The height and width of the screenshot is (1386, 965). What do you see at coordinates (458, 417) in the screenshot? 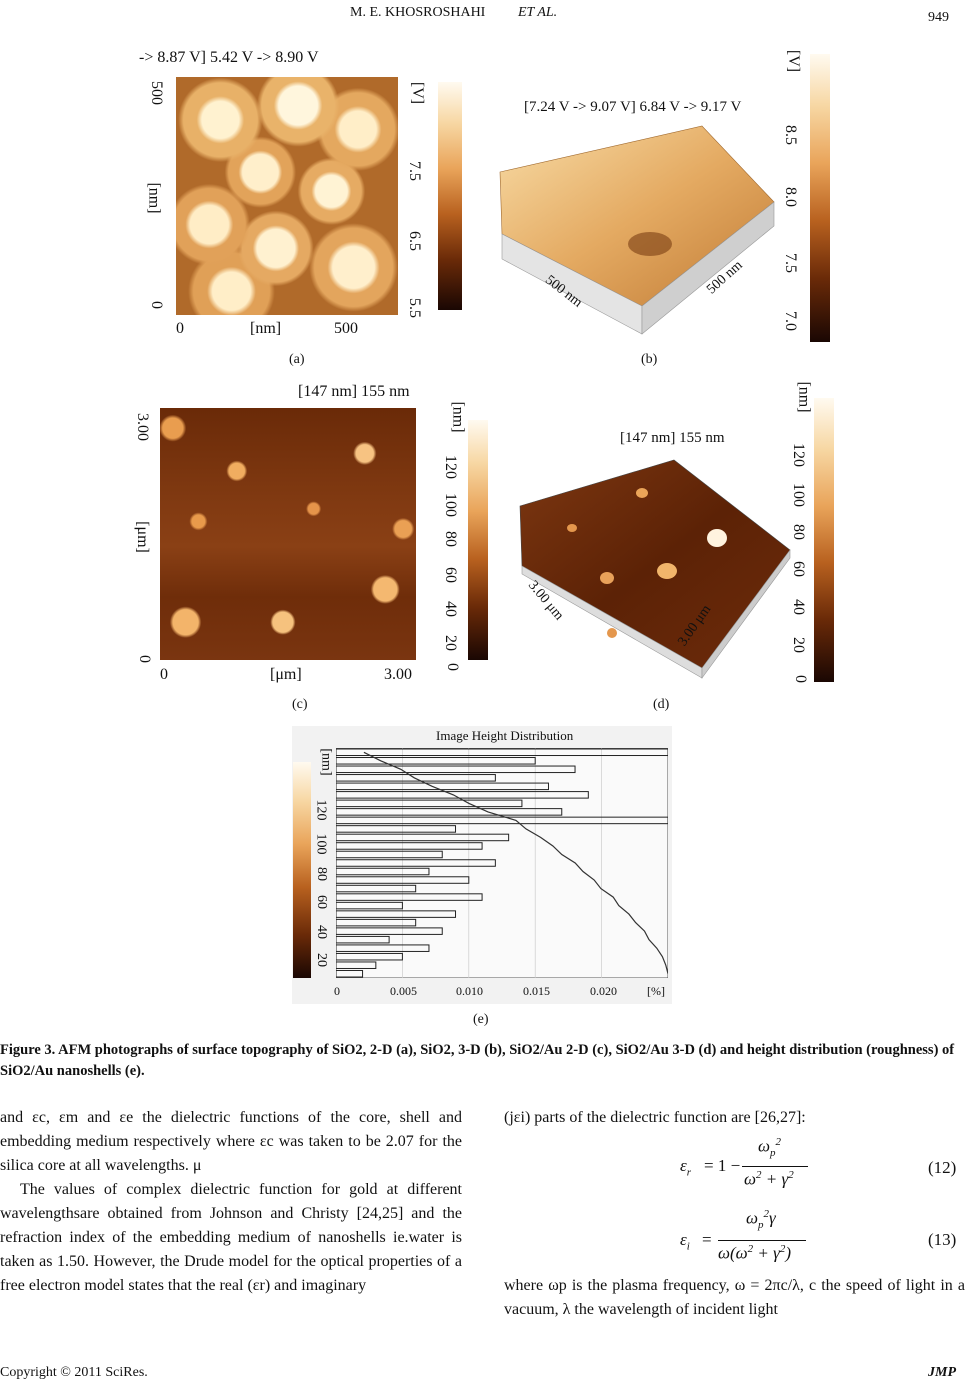
I see `panel-c-cbar-unit: [nm]` at bounding box center [458, 417].